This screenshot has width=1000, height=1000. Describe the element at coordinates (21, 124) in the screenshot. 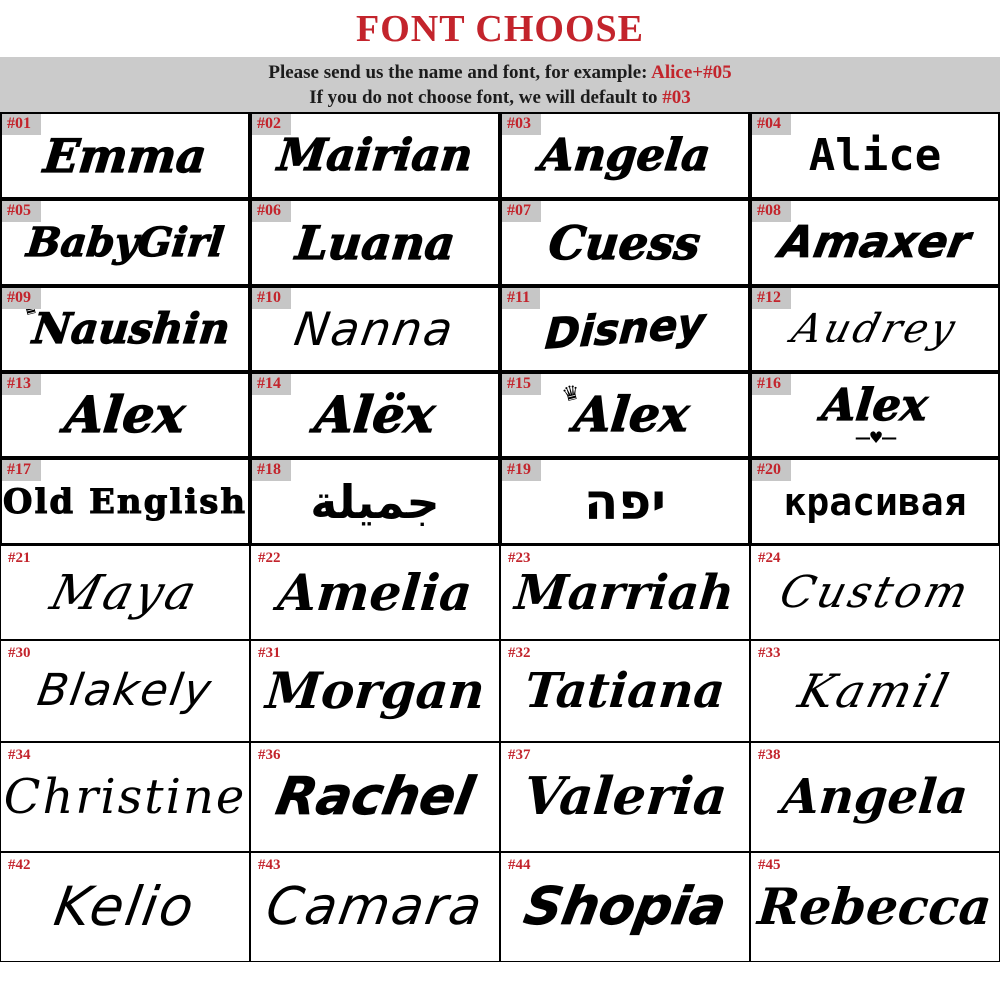

I see `font-id-label: #01` at that location.